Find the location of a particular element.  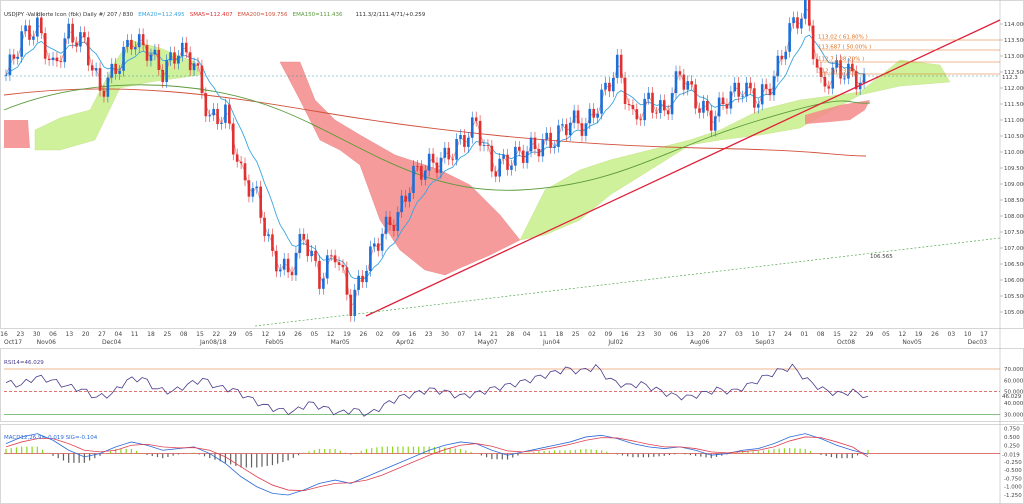

date-tick-label: 05 is located at coordinates (886, 334).